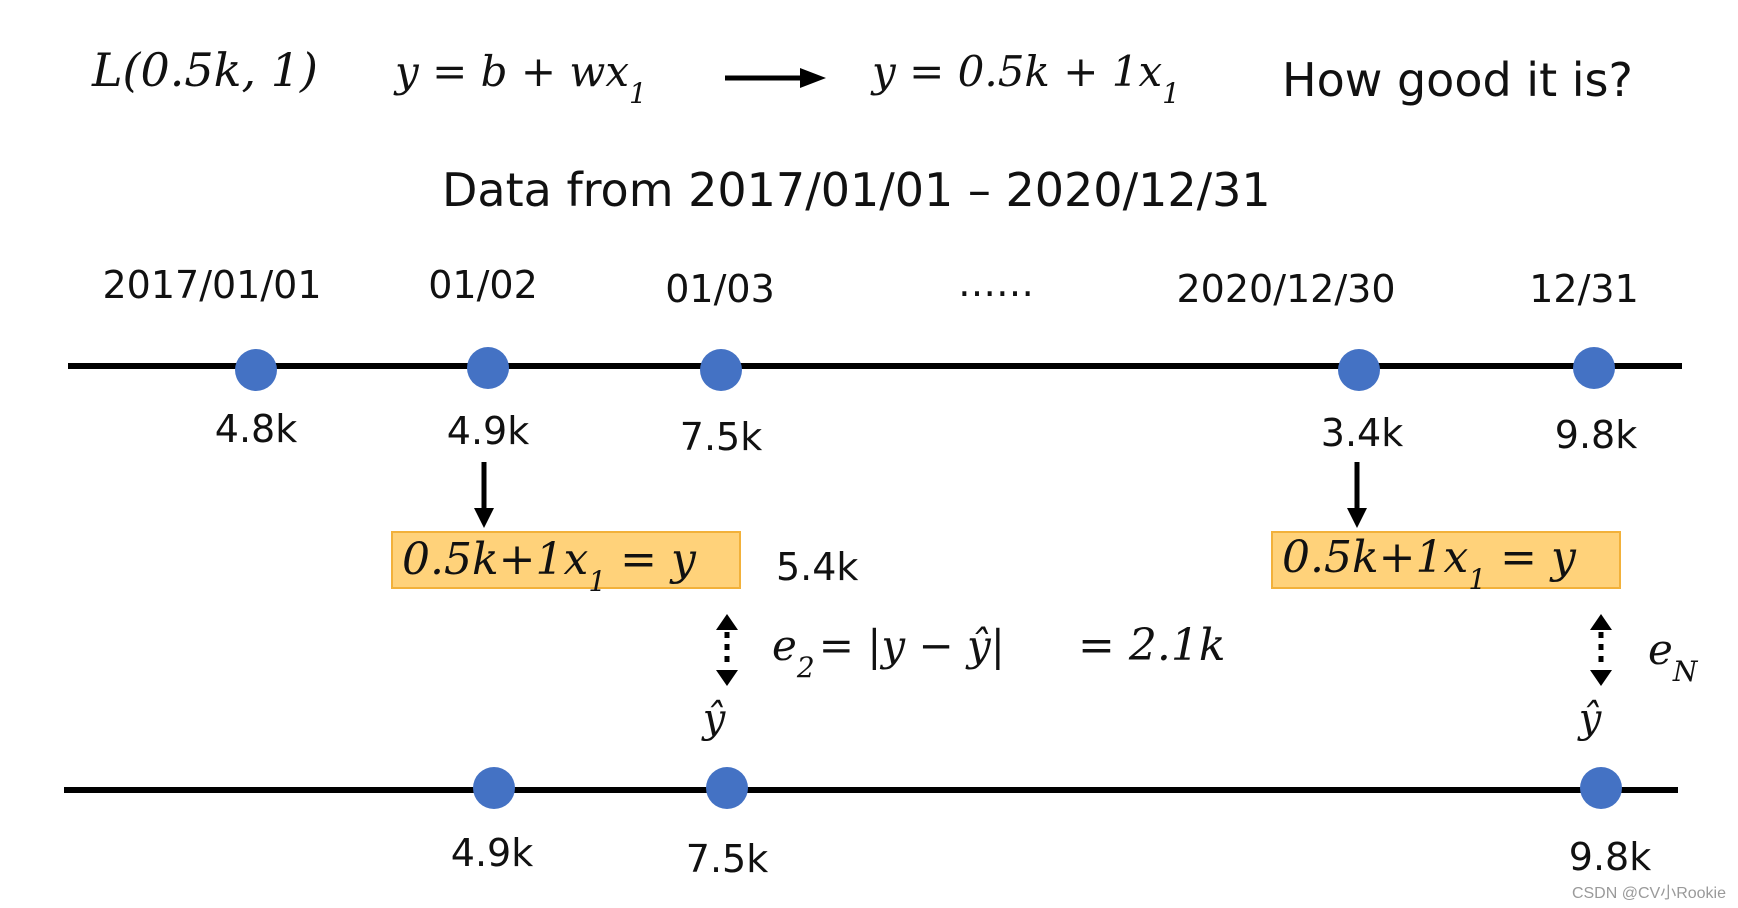 This screenshot has height=908, width=1738. Describe the element at coordinates (1584, 289) in the screenshot. I see `date-label: 12/31` at that location.